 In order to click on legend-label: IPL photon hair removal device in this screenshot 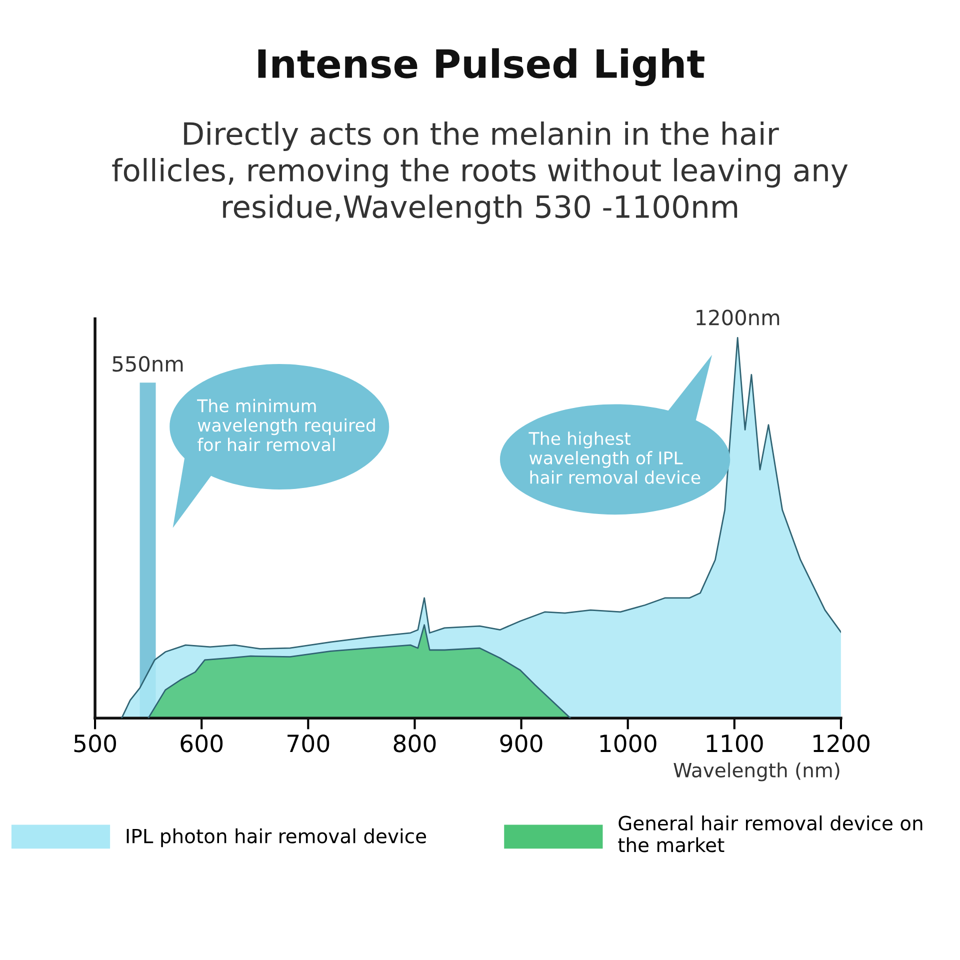, I will do `click(276, 838)`.